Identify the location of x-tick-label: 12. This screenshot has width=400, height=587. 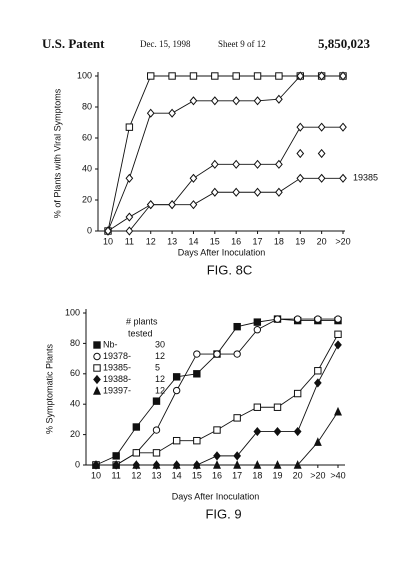
(136, 475).